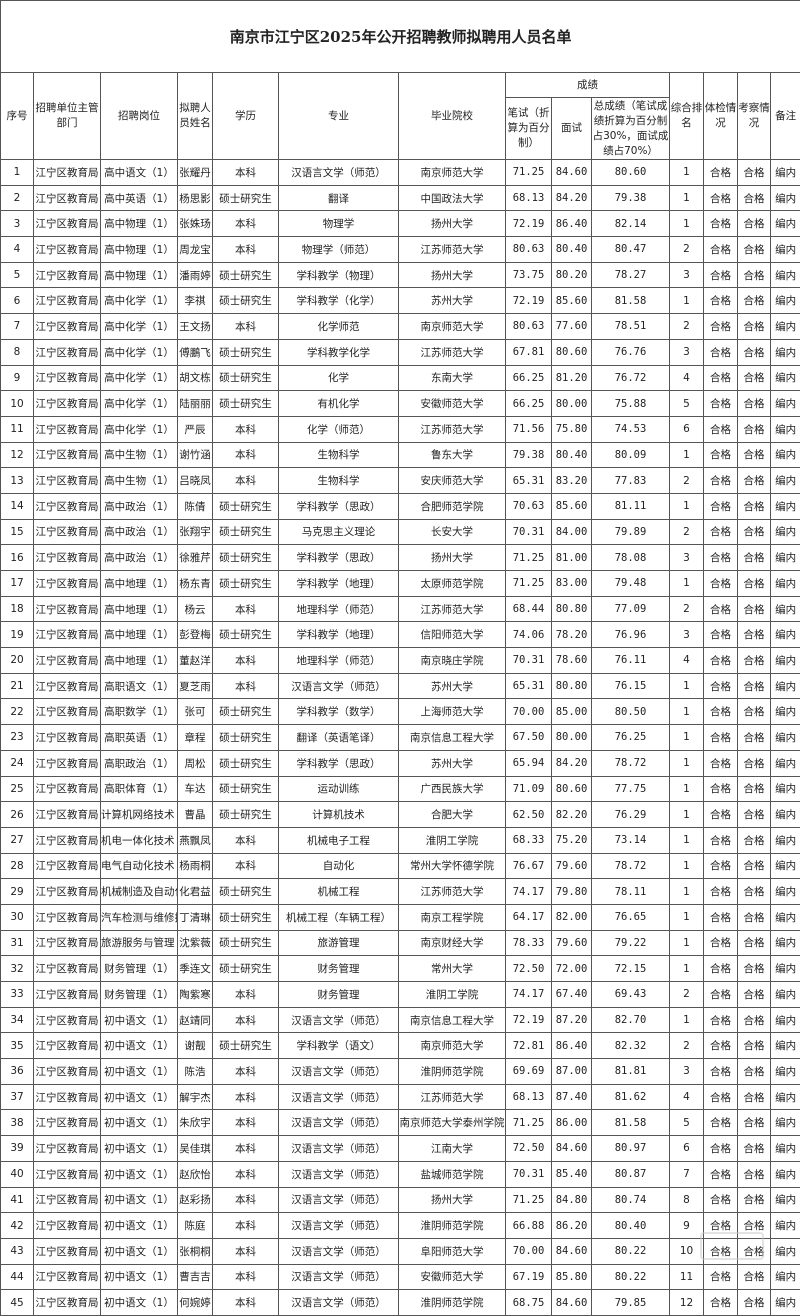  I want to click on cell-written: 72.81, so click(528, 1046).